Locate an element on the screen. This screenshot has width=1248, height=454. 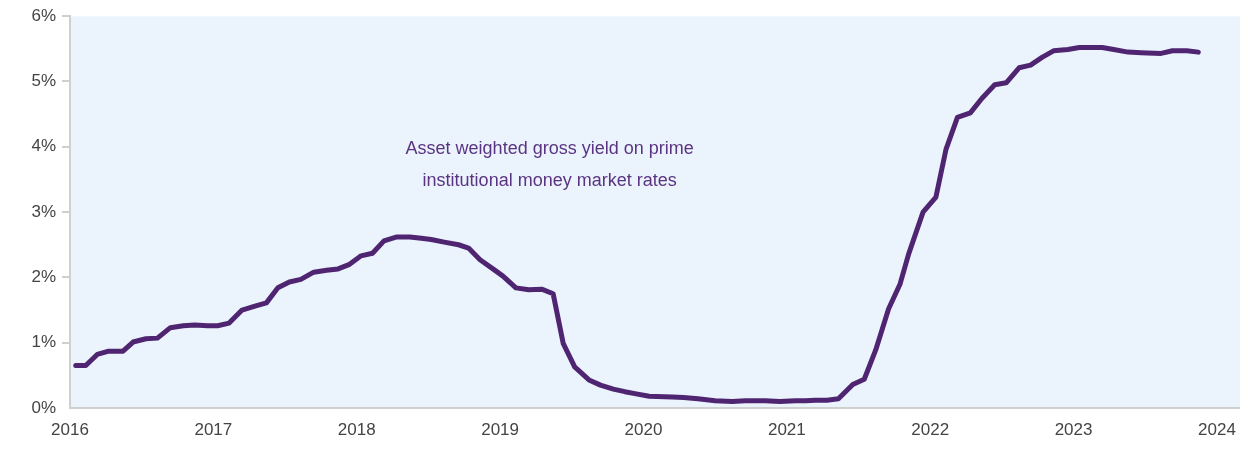
x-tick-label: 2016 is located at coordinates (70, 429).